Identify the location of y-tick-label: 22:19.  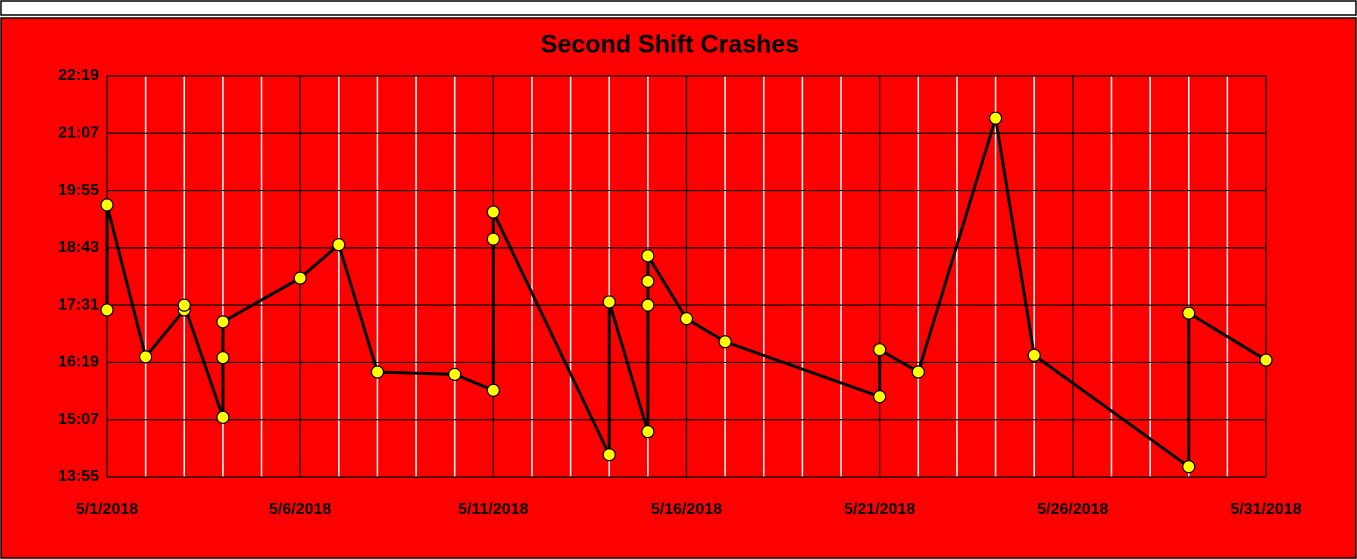
(78, 75).